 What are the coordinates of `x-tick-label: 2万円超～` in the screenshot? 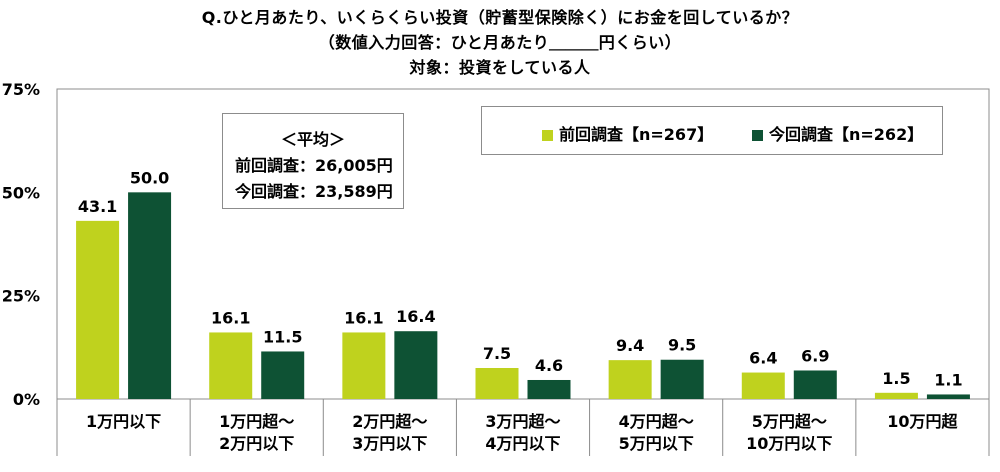 It's located at (389, 421).